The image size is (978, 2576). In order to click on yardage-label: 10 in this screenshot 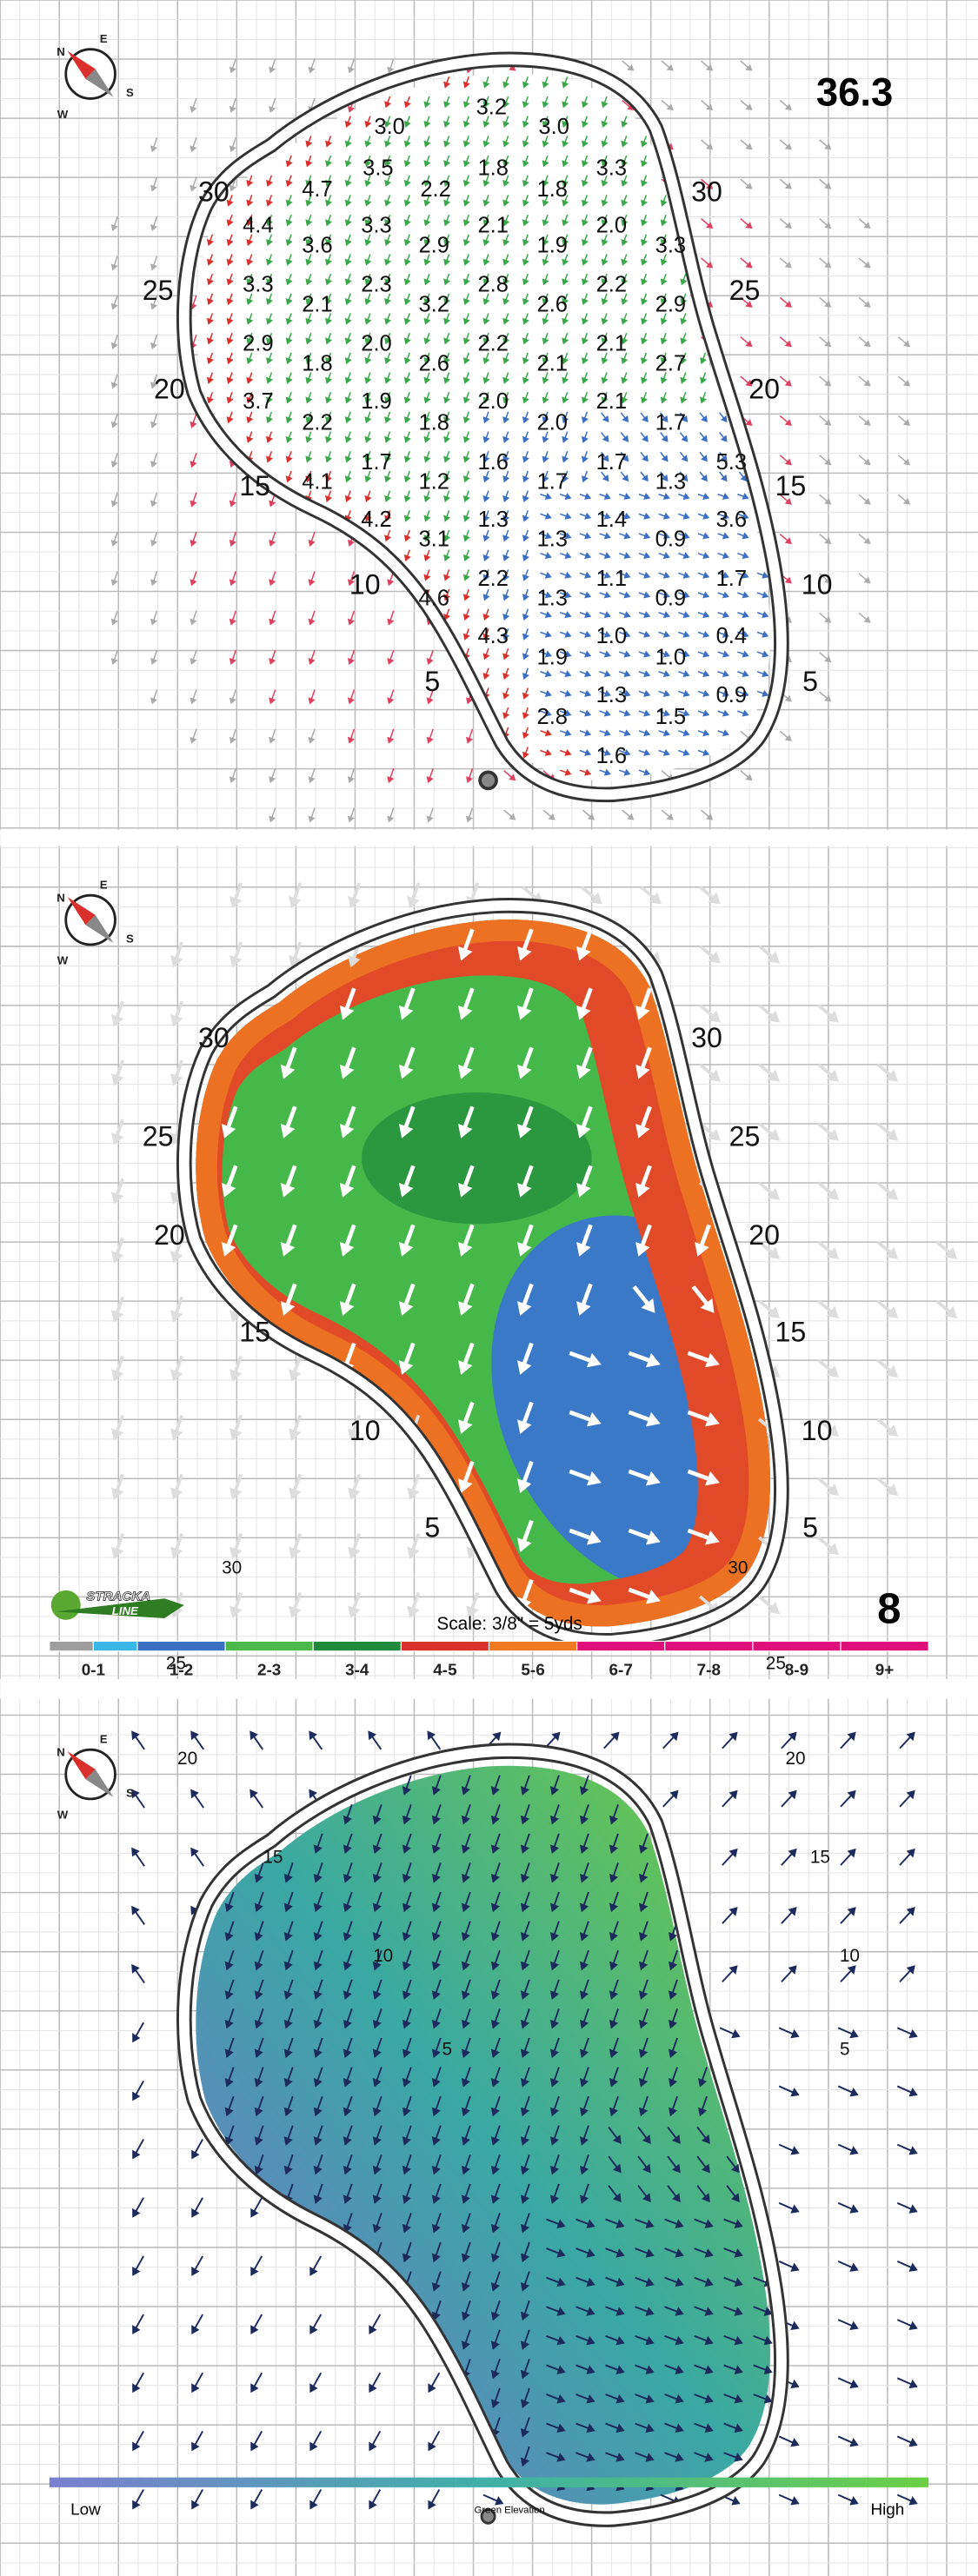, I will do `click(383, 1956)`.